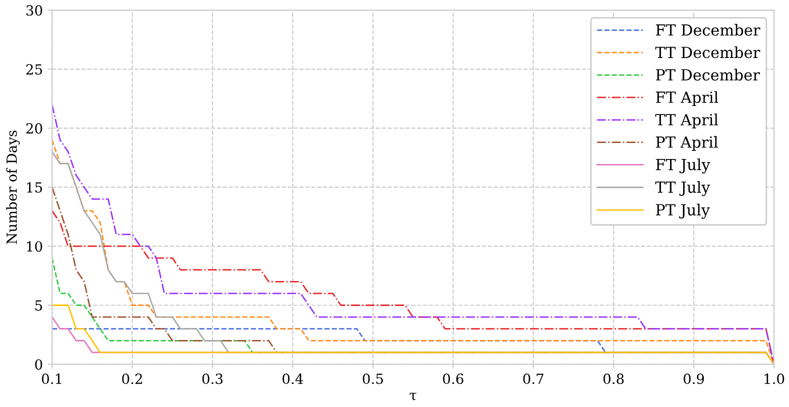  Describe the element at coordinates (708, 30) in the screenshot. I see `legend-label: FT December` at that location.